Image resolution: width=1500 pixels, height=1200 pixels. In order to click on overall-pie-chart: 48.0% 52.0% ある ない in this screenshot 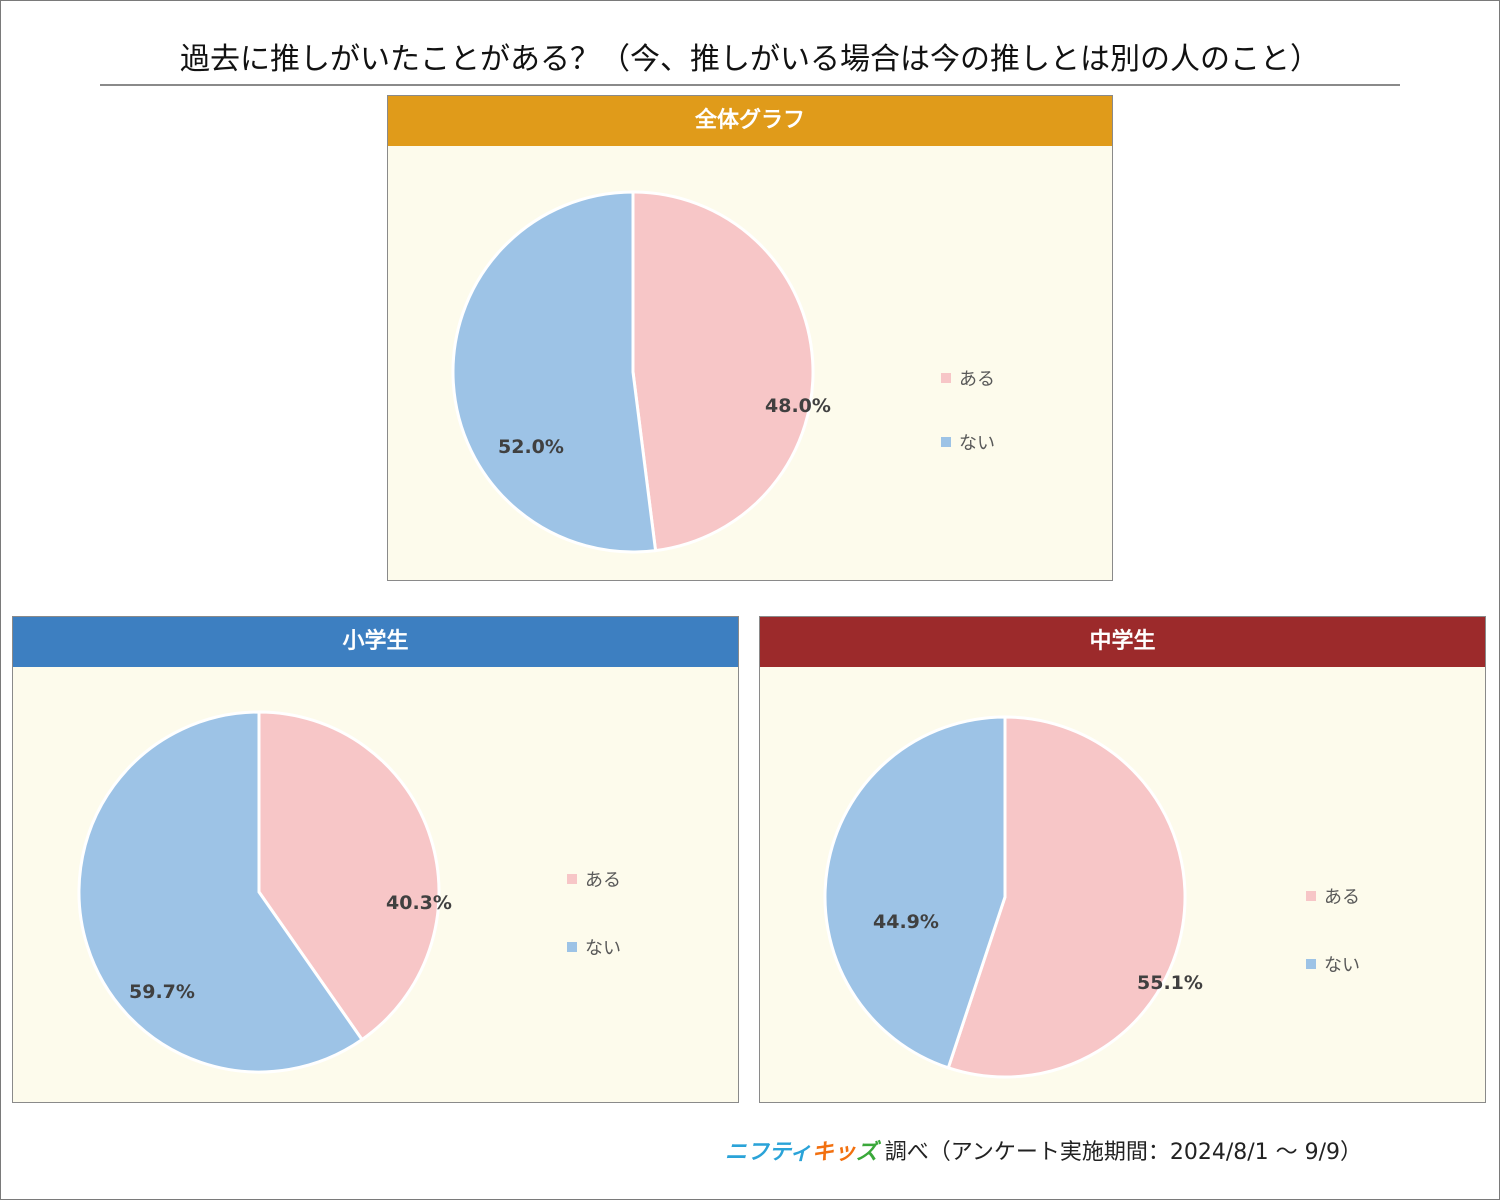, I will do `click(723, 372)`.